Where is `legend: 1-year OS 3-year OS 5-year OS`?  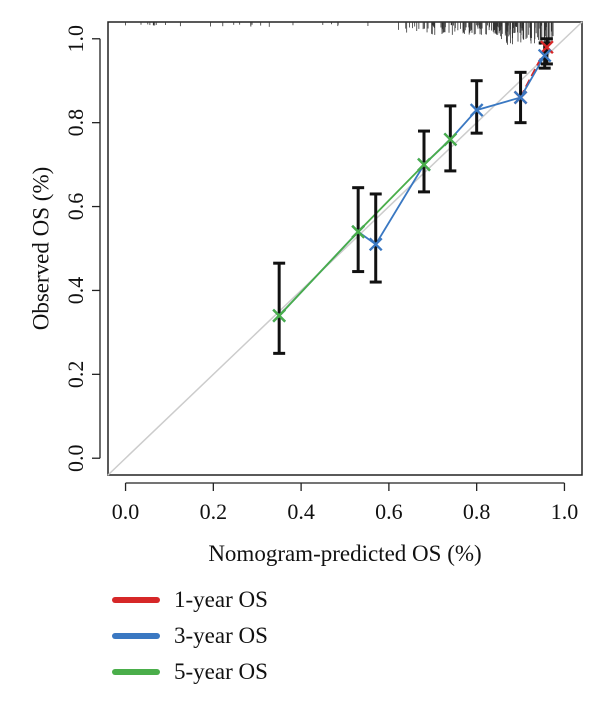
legend: 1-year OS 3-year OS 5-year OS is located at coordinates (190, 636).